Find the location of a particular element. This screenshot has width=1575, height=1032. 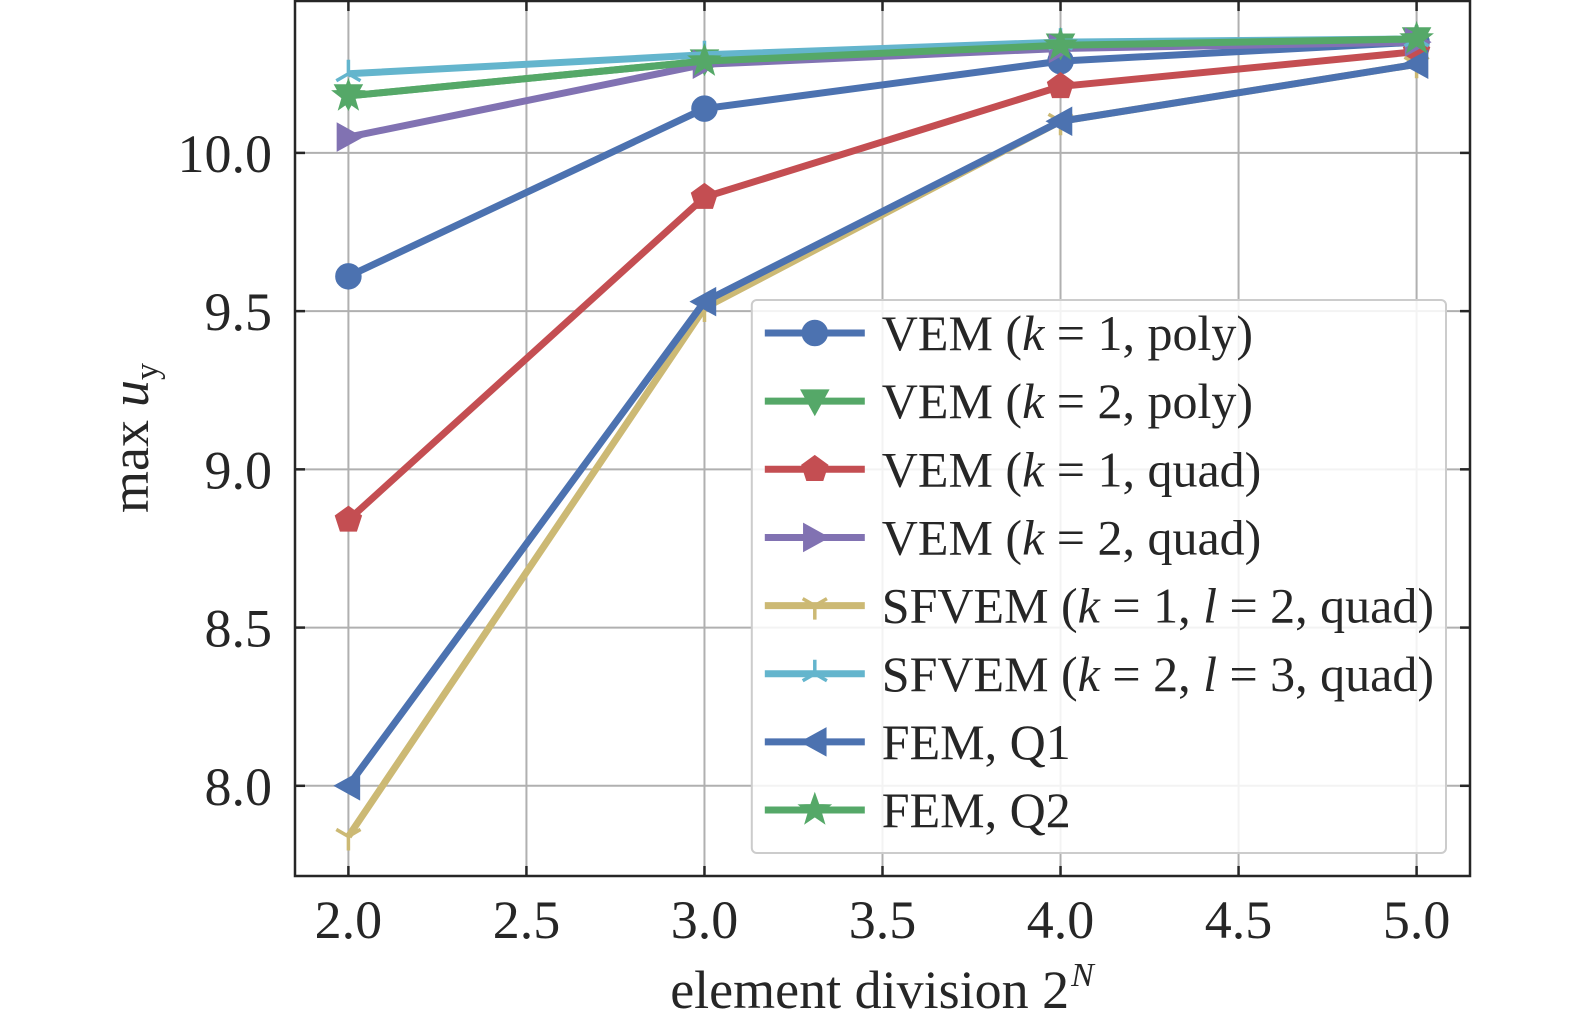

legend-item: FEM, Q2 is located at coordinates (917, 810).